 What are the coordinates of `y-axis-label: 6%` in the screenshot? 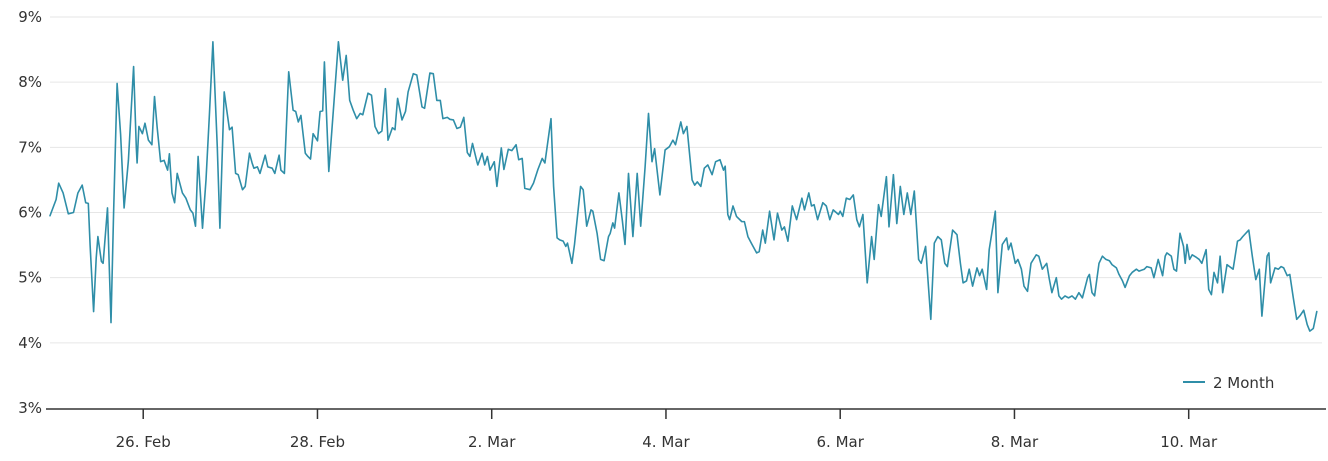 It's located at (30, 213).